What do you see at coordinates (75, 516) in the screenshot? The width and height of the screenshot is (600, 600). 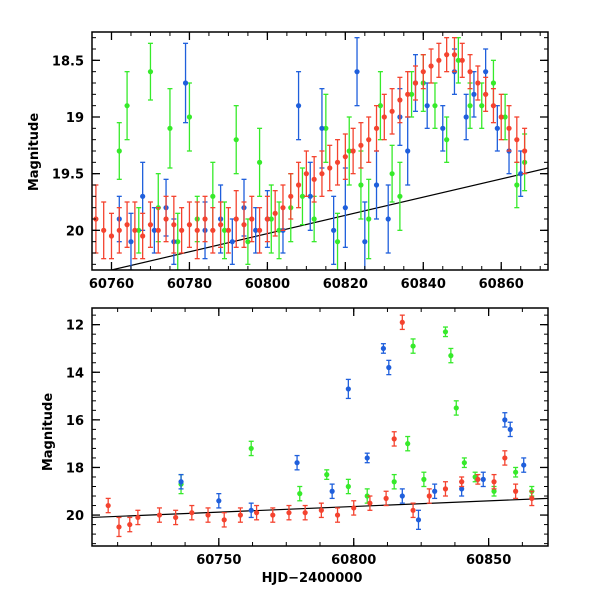 I see `y-tick-label: 20` at bounding box center [75, 516].